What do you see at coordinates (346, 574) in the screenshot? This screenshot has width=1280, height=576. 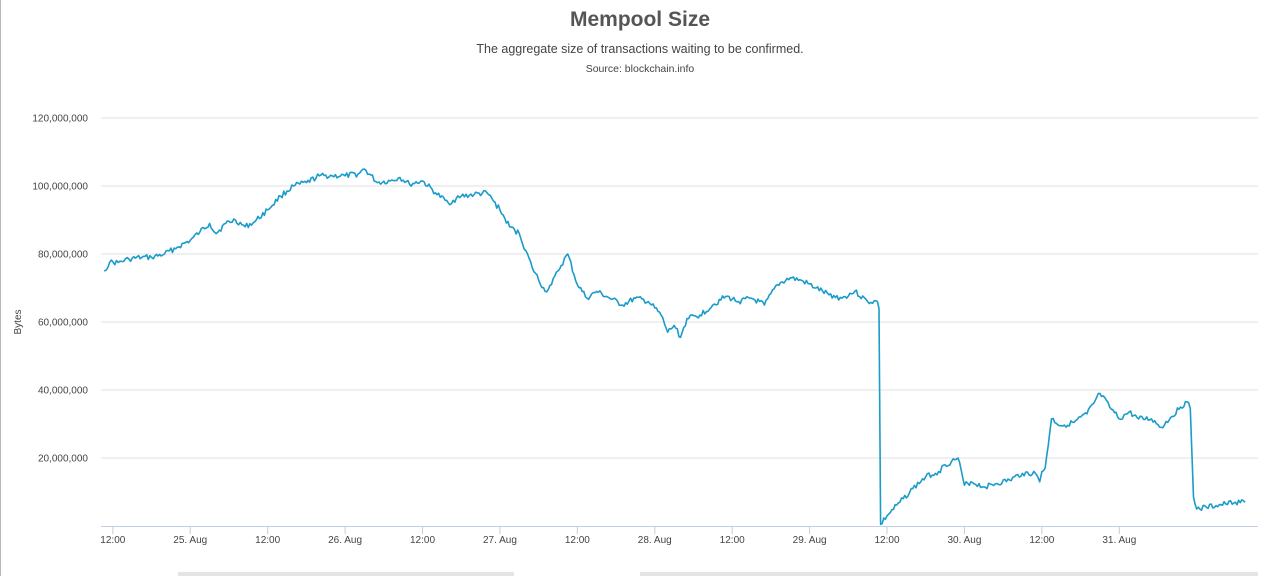 I see `scrollbar-segment-left` at bounding box center [346, 574].